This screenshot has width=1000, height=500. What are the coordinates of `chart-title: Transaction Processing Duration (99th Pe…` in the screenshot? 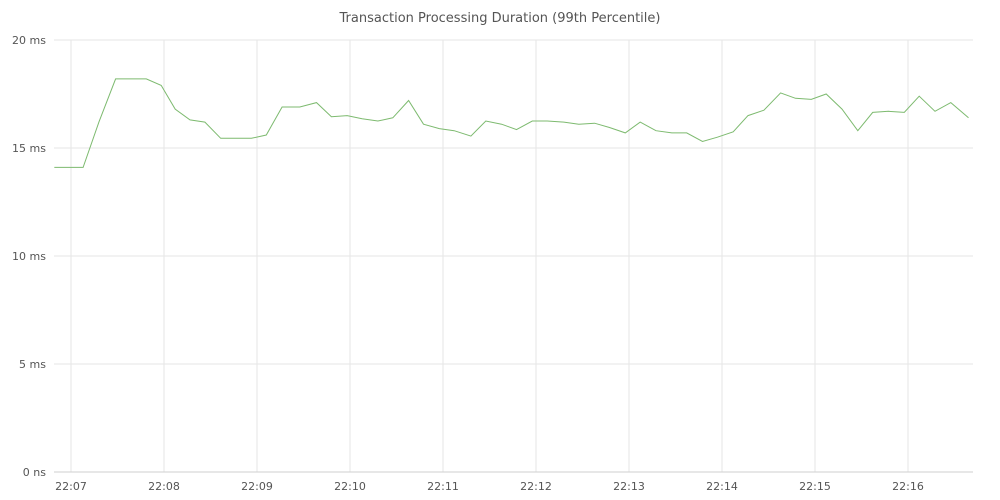 It's located at (500, 18).